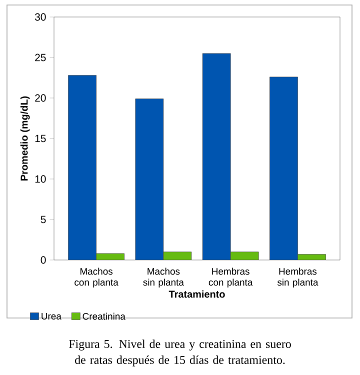  Describe the element at coordinates (43, 220) in the screenshot. I see `y-tick-label: 5` at that location.